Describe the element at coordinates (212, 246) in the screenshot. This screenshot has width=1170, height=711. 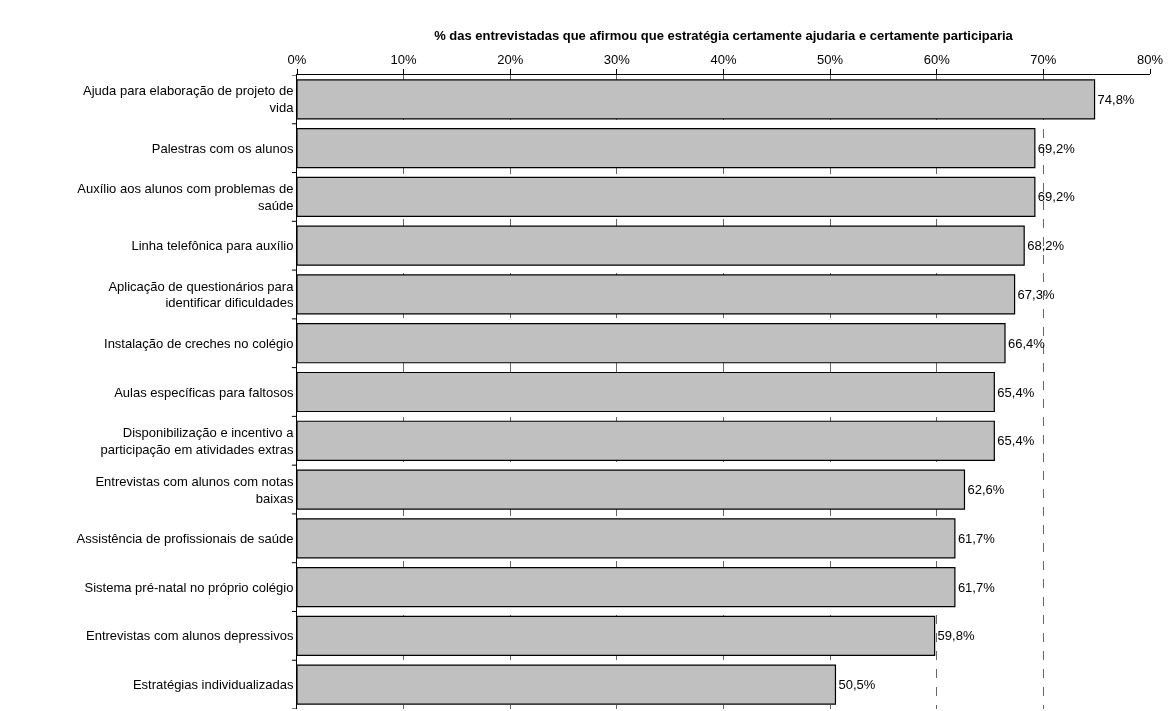
I see `y-tick-label: Linha telefônica para auxílio` at that location.